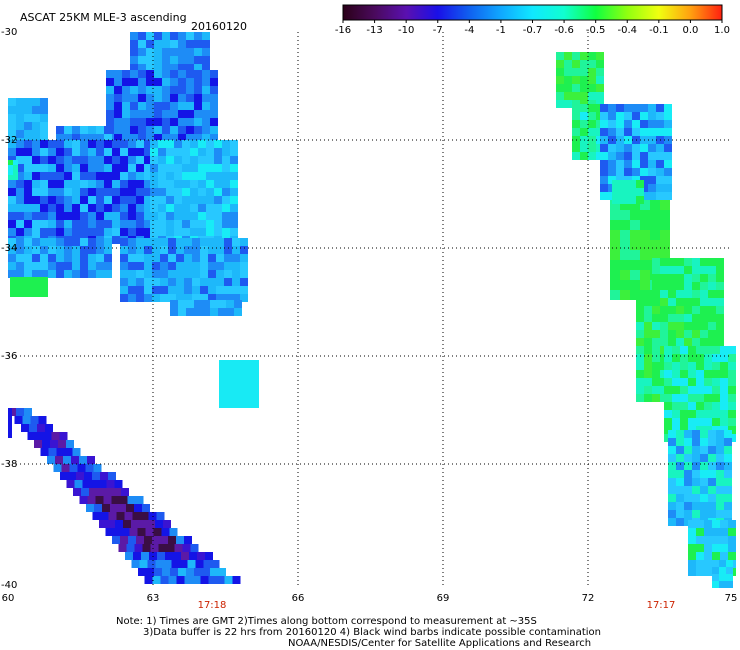 The image size is (740, 650). I want to click on pass-time-right: 17:17, so click(661, 605).